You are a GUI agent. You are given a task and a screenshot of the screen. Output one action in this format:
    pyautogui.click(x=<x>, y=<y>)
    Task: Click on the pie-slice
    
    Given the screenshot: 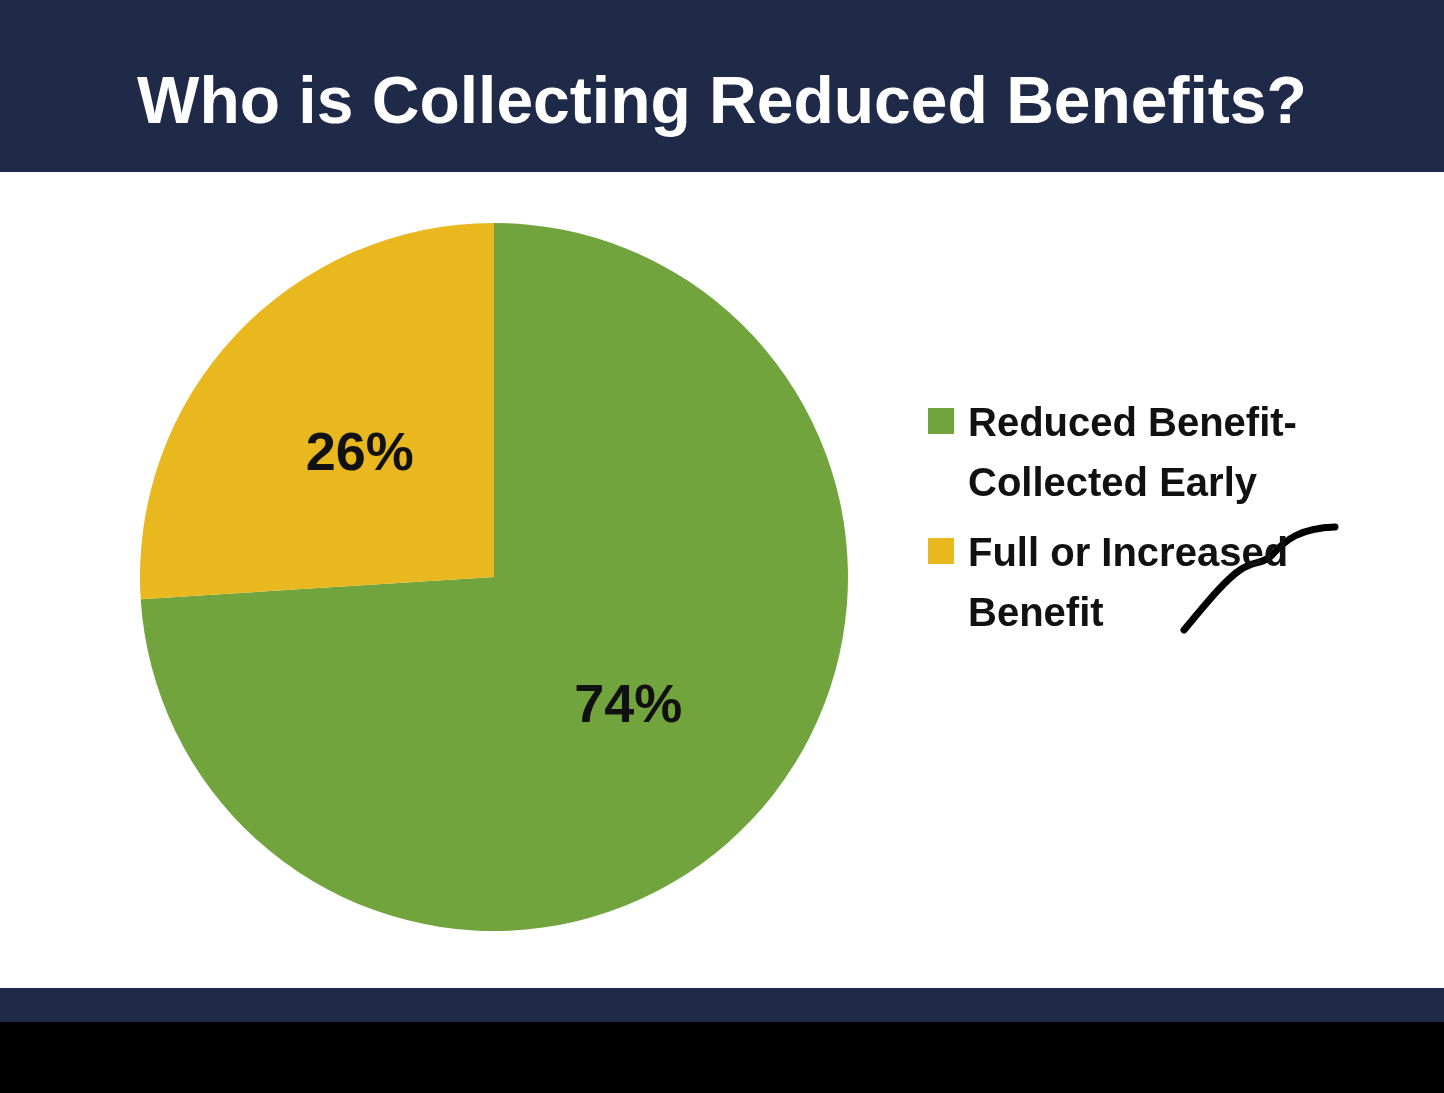 What is the action you would take?
    pyautogui.click(x=317, y=411)
    